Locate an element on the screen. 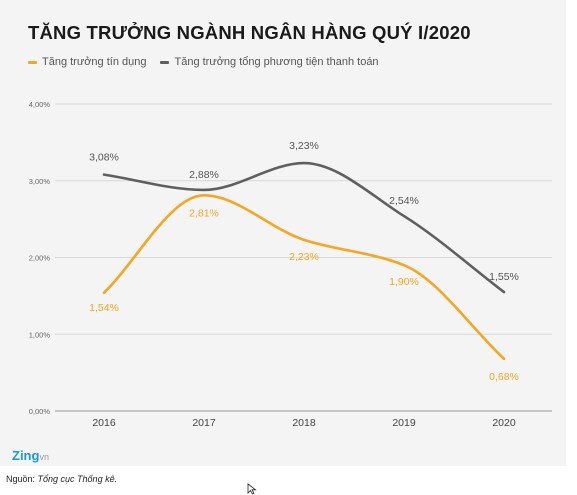  brand-suffix: vn is located at coordinates (44, 457).